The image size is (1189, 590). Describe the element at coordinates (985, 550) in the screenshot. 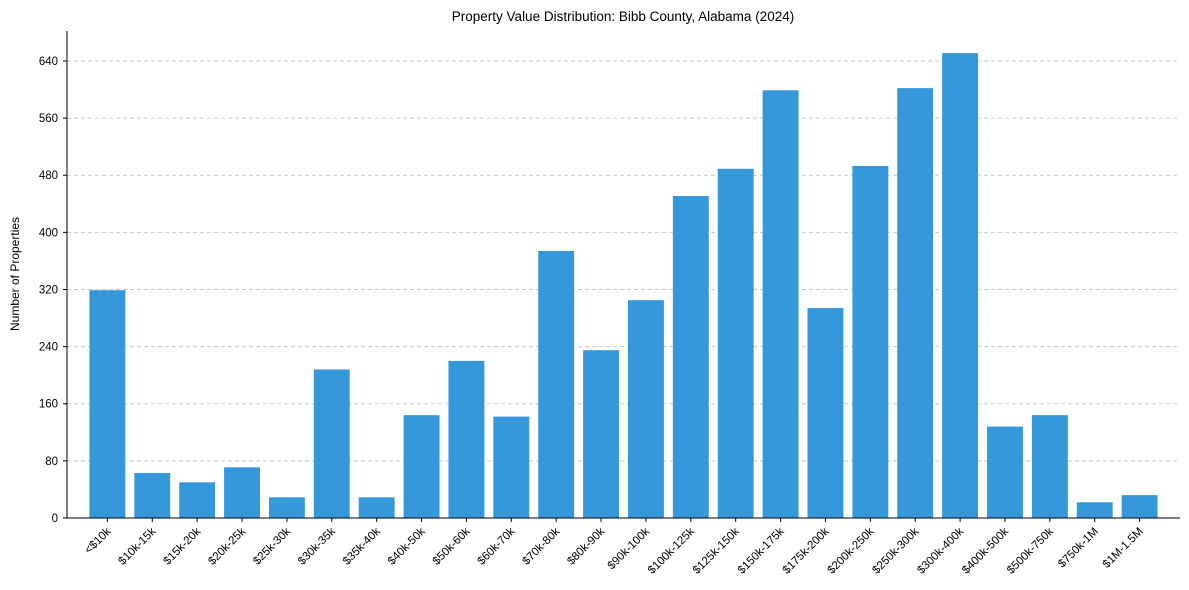

I see `x-tick-label: $400k-500k` at that location.